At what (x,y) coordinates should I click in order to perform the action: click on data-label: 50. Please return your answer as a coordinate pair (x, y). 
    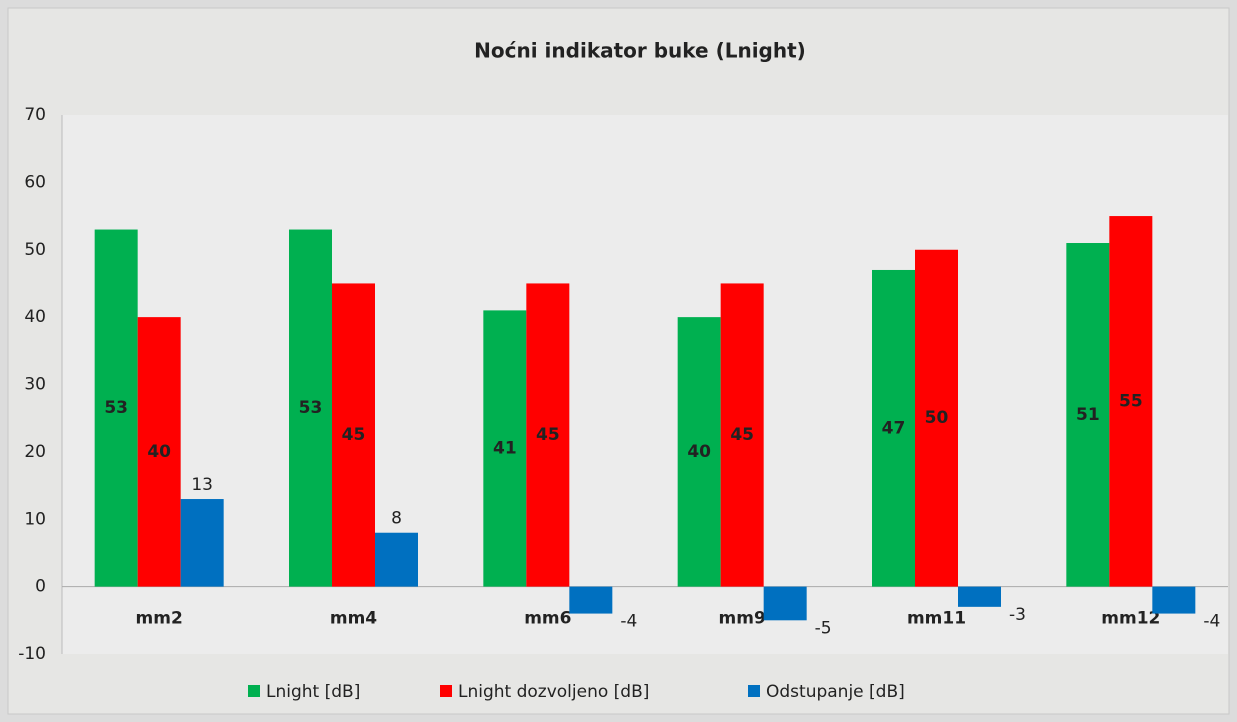
    Looking at the image, I should click on (937, 418).